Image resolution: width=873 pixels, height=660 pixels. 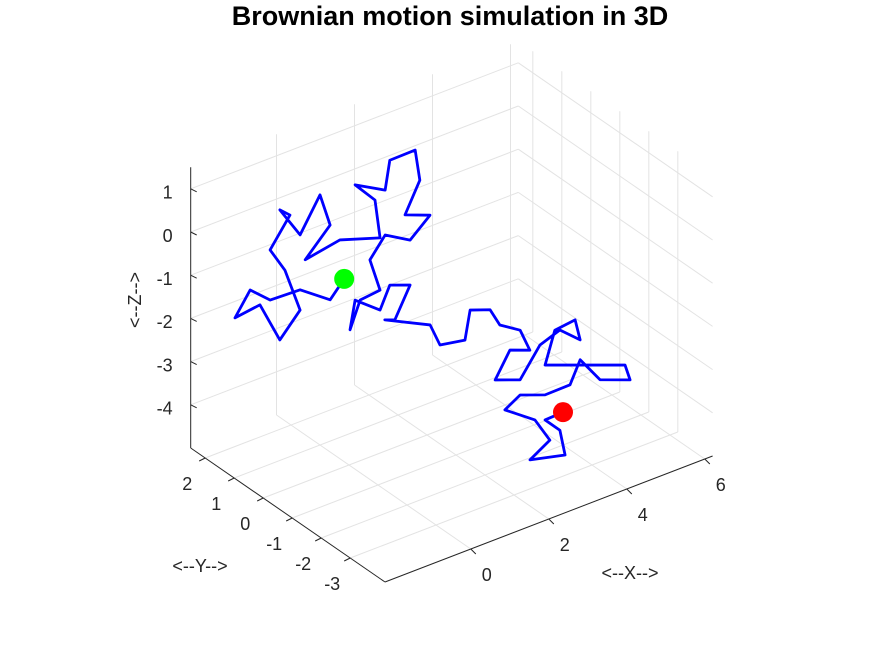 I want to click on z-tick-label: -2, so click(x=165, y=322).